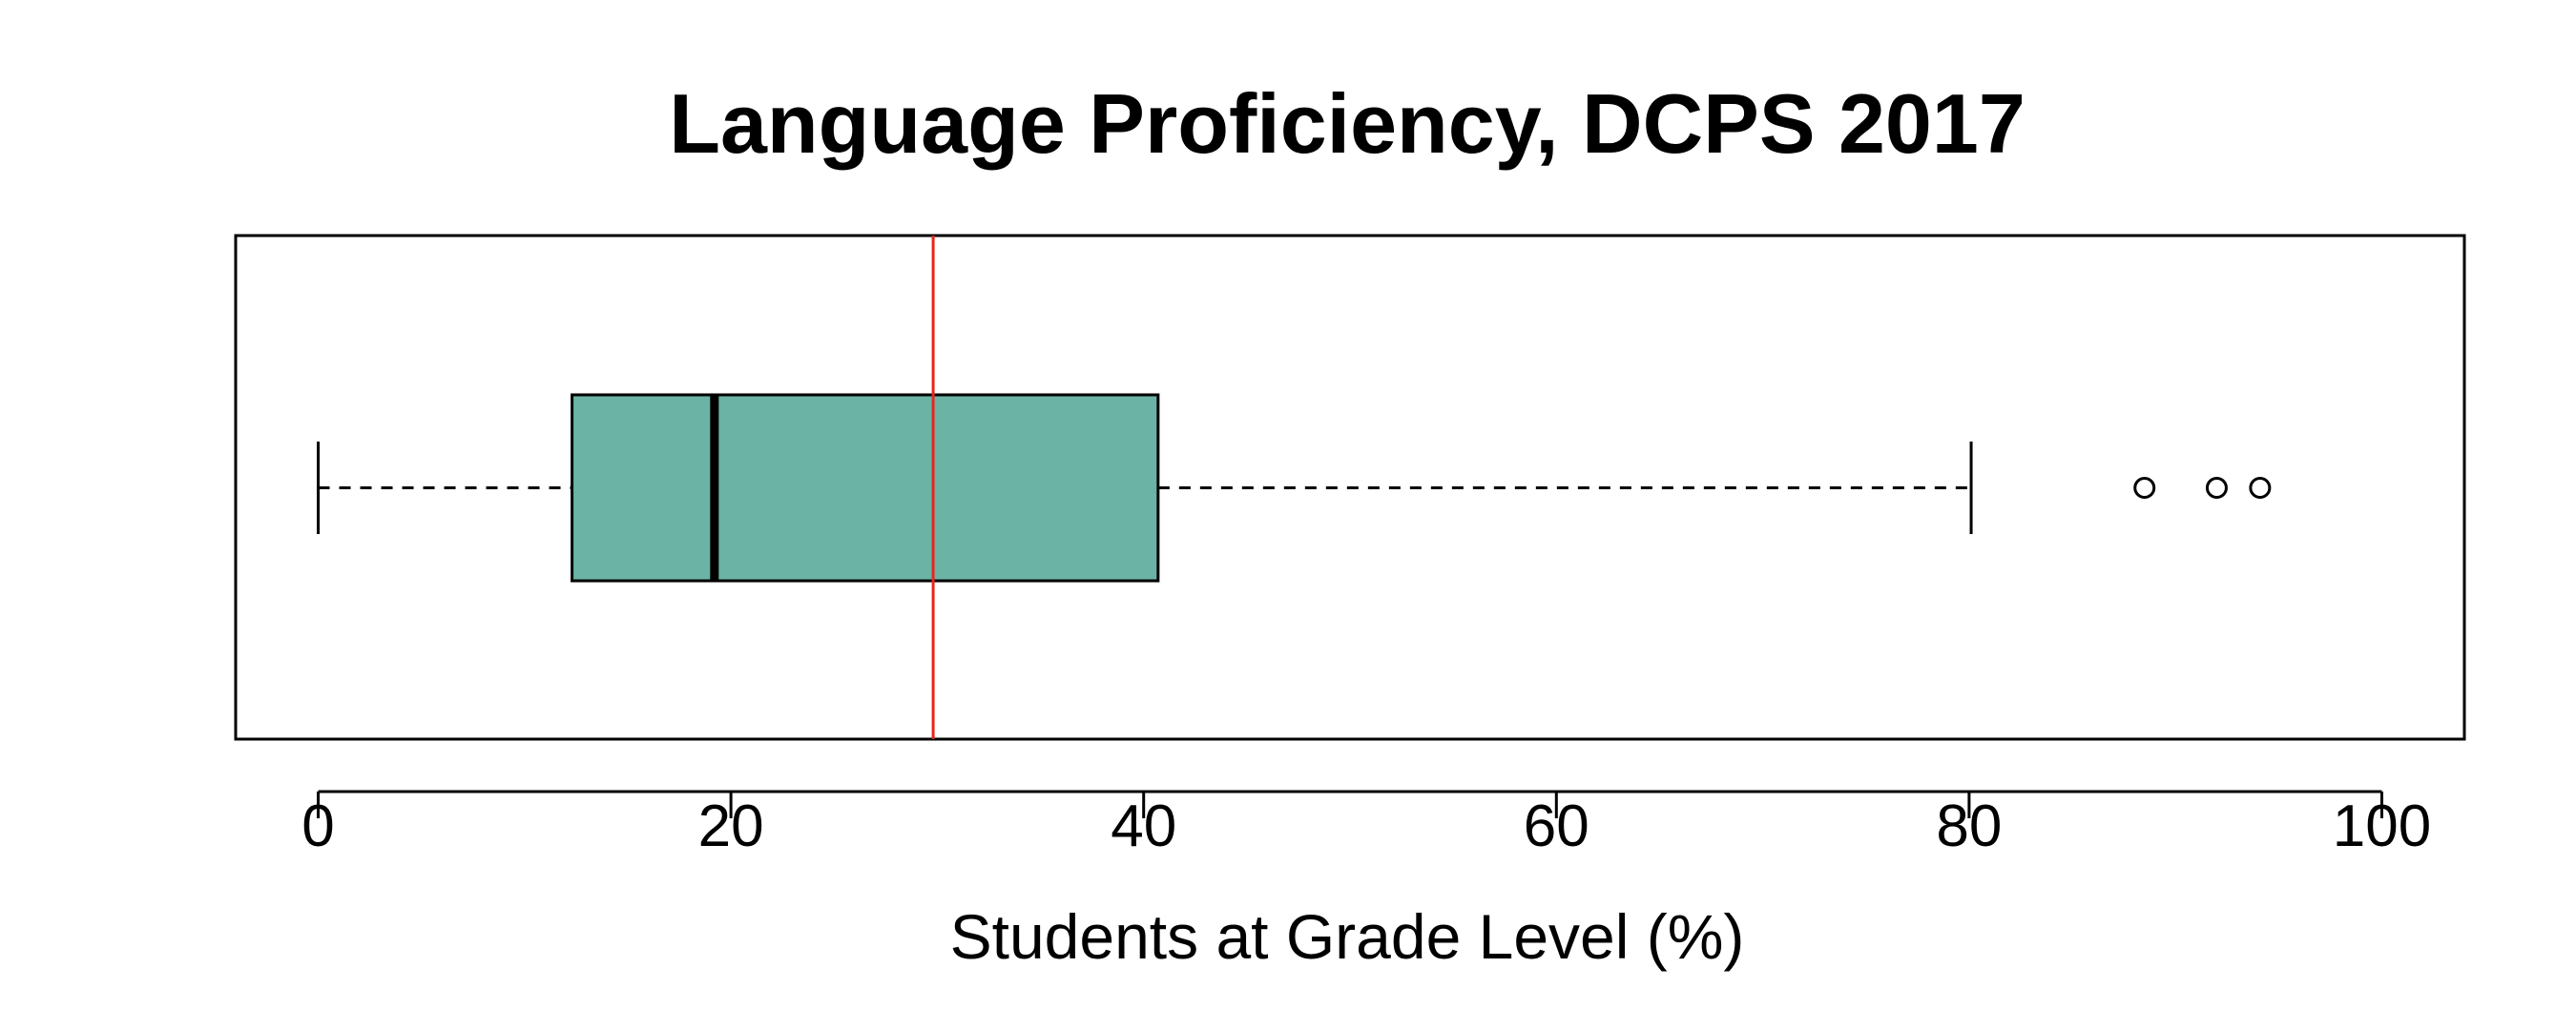 Image resolution: width=2576 pixels, height=1030 pixels. What do you see at coordinates (2382, 826) in the screenshot?
I see `x-tick-label: 100` at bounding box center [2382, 826].